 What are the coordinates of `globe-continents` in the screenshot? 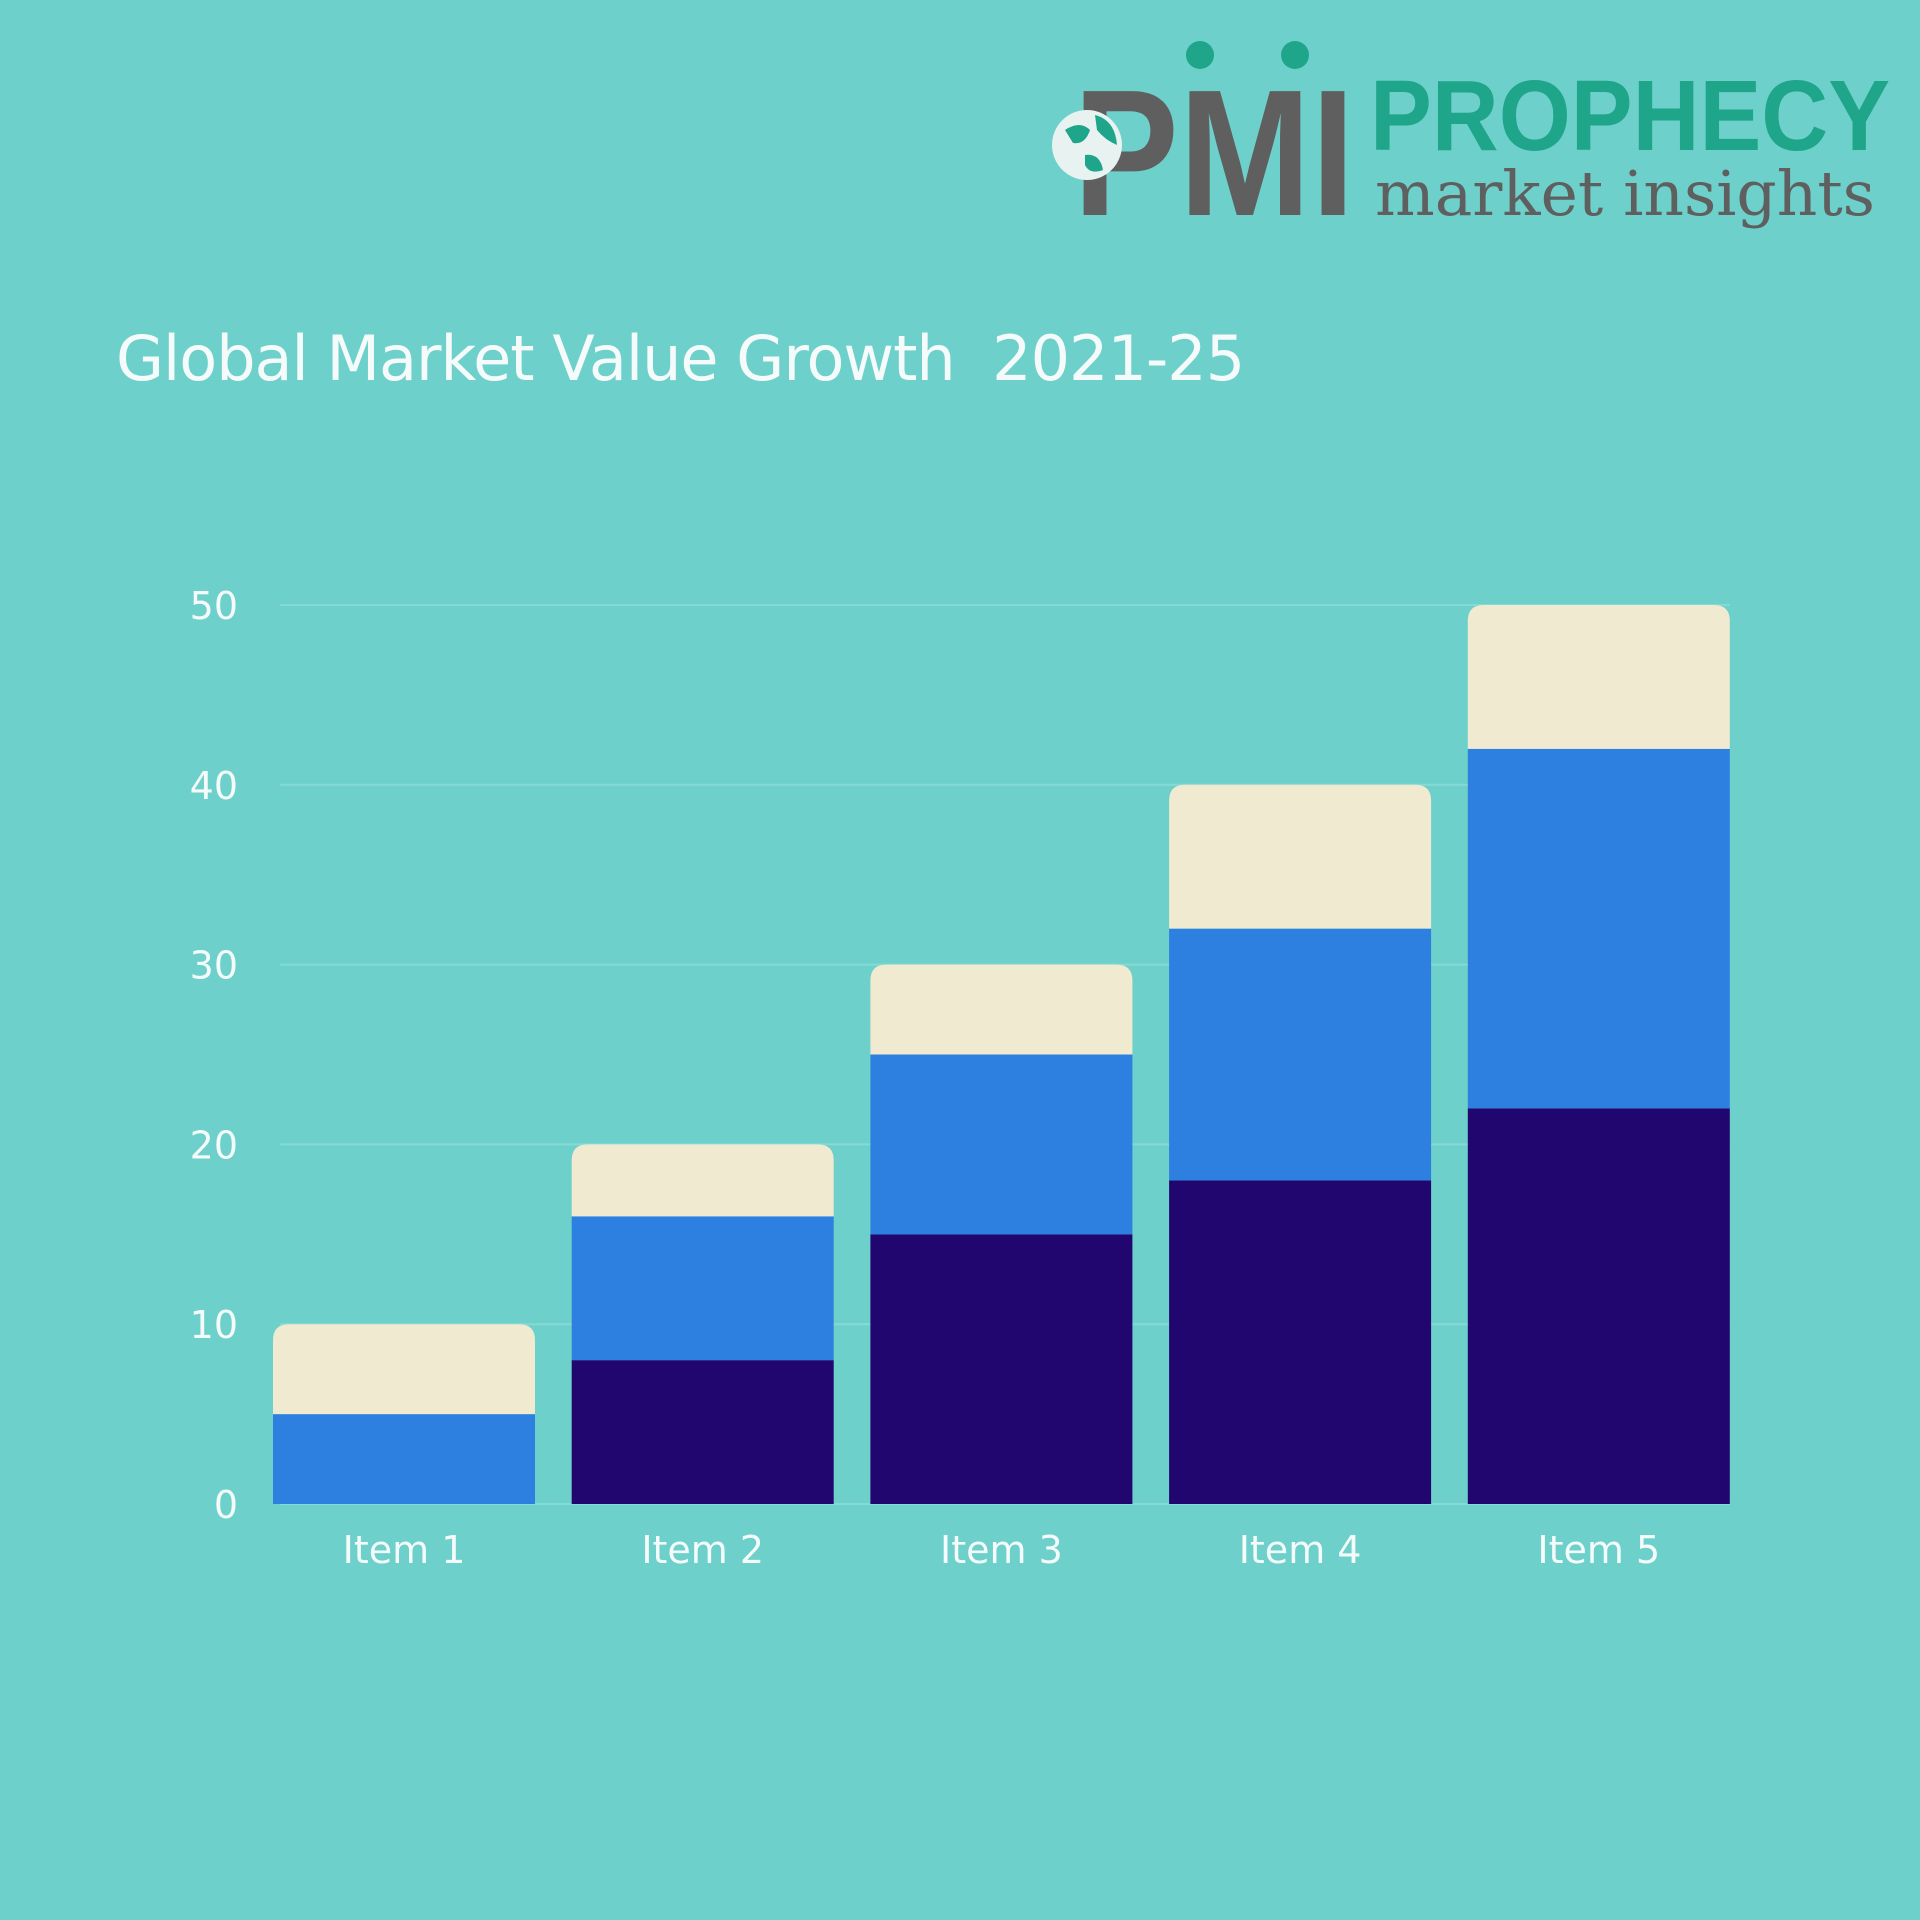 It's located at (1091, 143).